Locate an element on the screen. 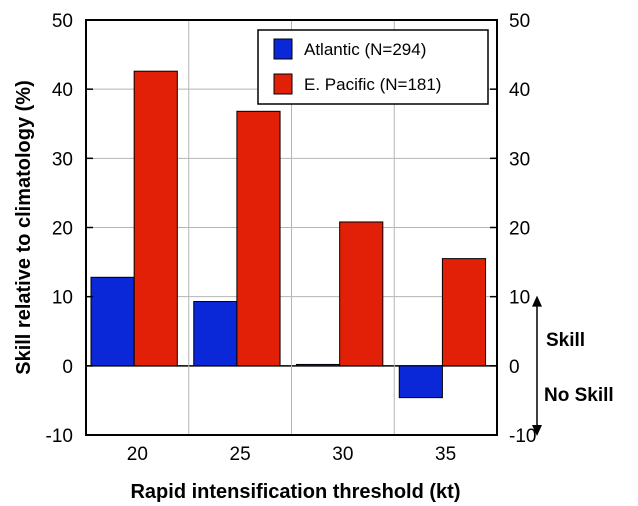 This screenshot has height=506, width=638. y-tick-label-right: 10 is located at coordinates (519, 298).